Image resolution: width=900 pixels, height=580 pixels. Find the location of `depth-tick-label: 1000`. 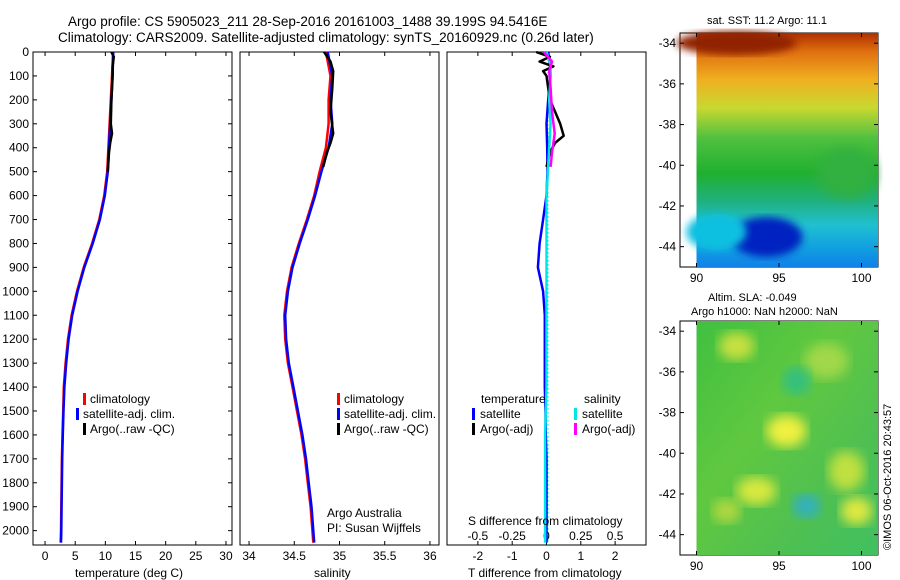

depth-tick-label: 1000 is located at coordinates (15, 291).